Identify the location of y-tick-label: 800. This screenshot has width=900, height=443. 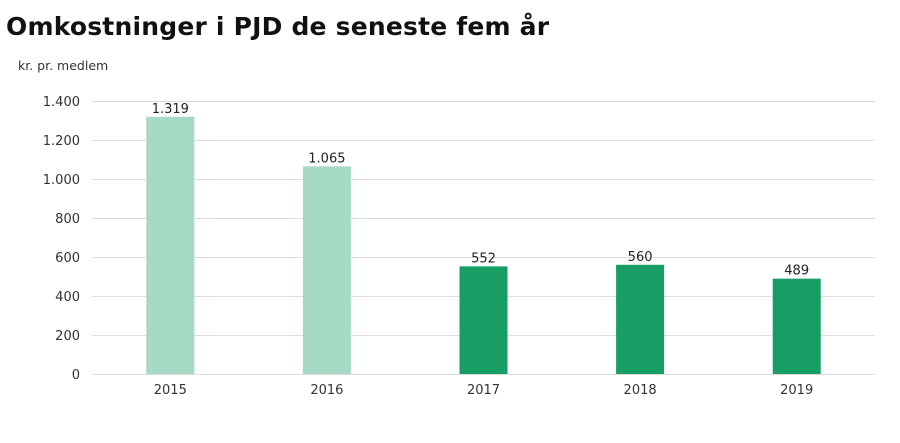
(67, 219).